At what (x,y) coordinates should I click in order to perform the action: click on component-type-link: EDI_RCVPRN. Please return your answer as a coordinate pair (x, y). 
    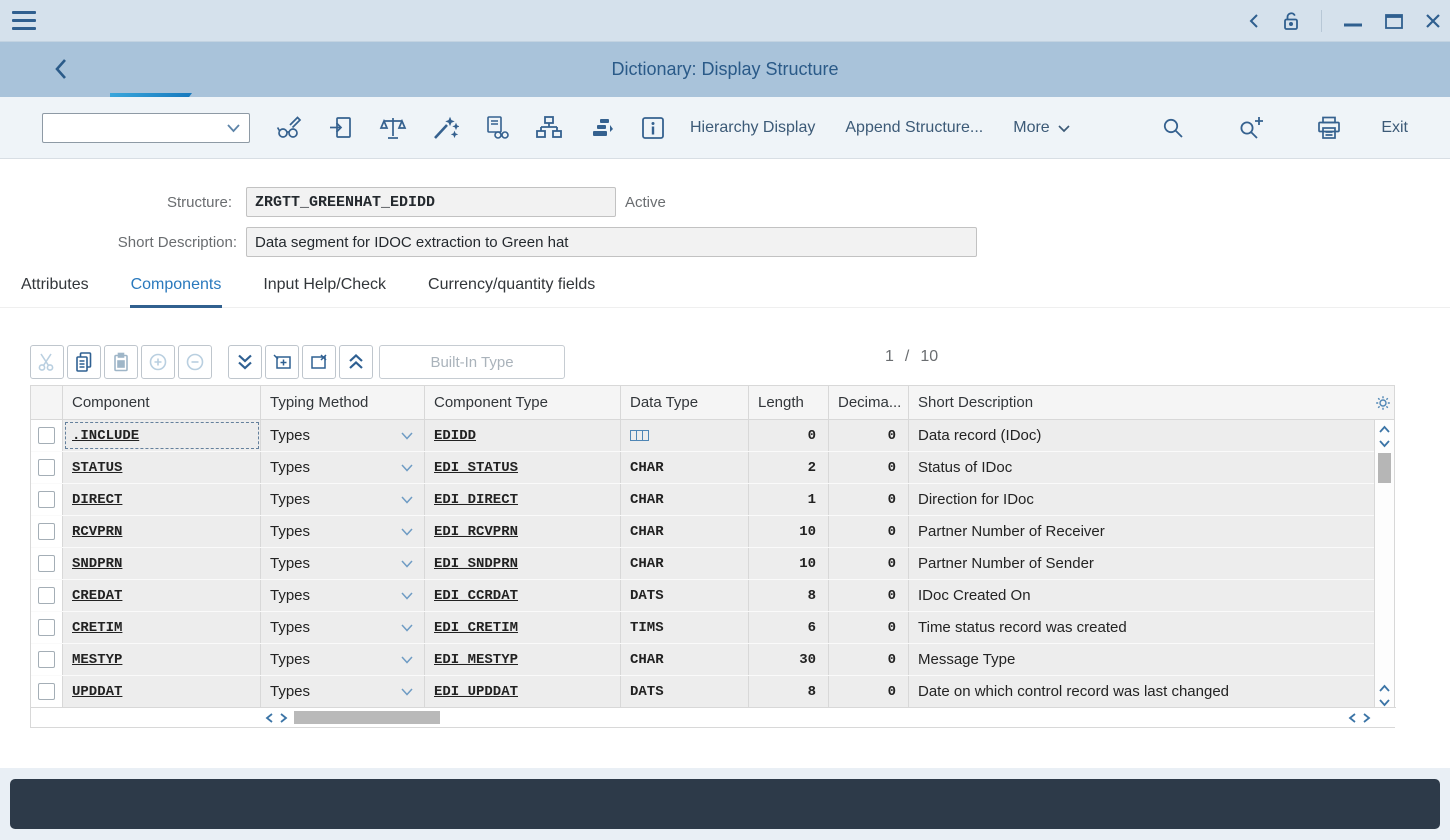
    Looking at the image, I should click on (476, 531).